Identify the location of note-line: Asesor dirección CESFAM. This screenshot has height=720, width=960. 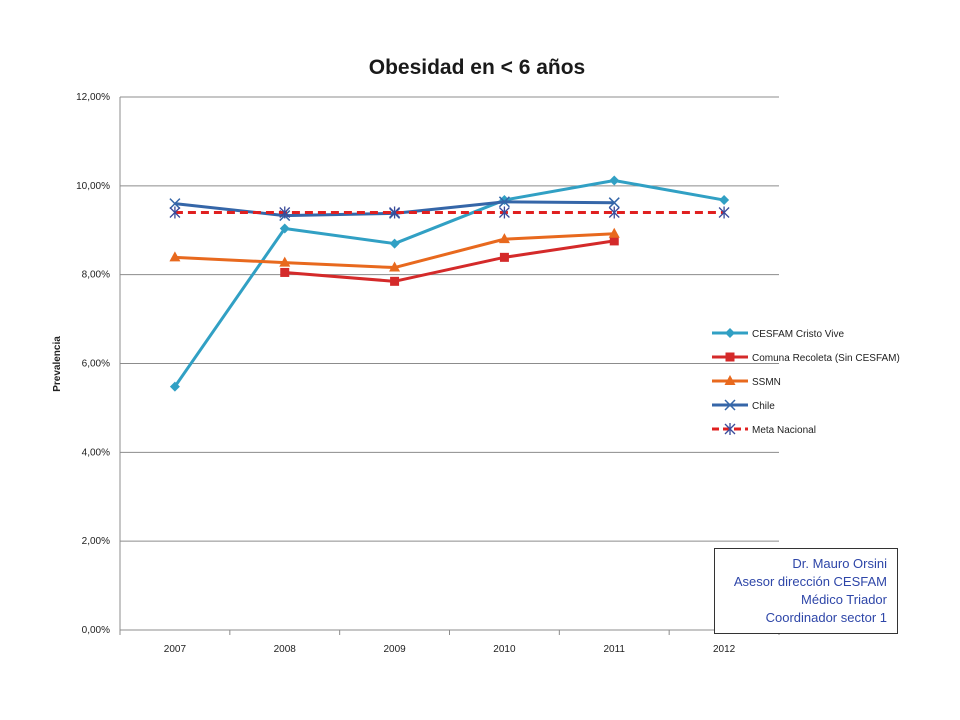
(810, 581).